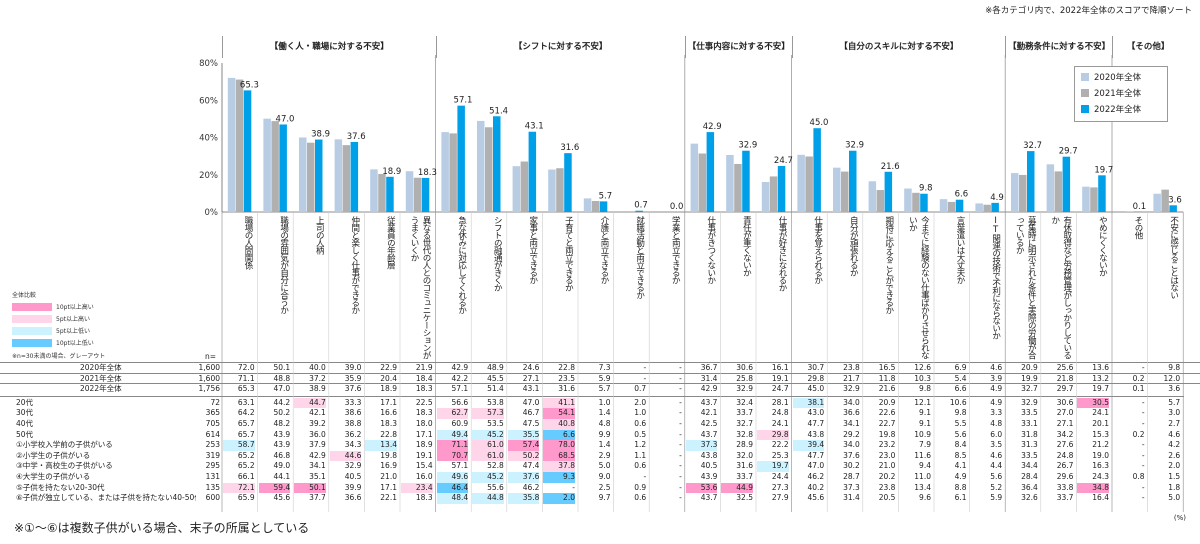 The width and height of the screenshot is (1200, 544). Describe the element at coordinates (420, 287) in the screenshot. I see `question-label: 異なる世代の人とのコミュニケーションがうまくいくか` at that location.